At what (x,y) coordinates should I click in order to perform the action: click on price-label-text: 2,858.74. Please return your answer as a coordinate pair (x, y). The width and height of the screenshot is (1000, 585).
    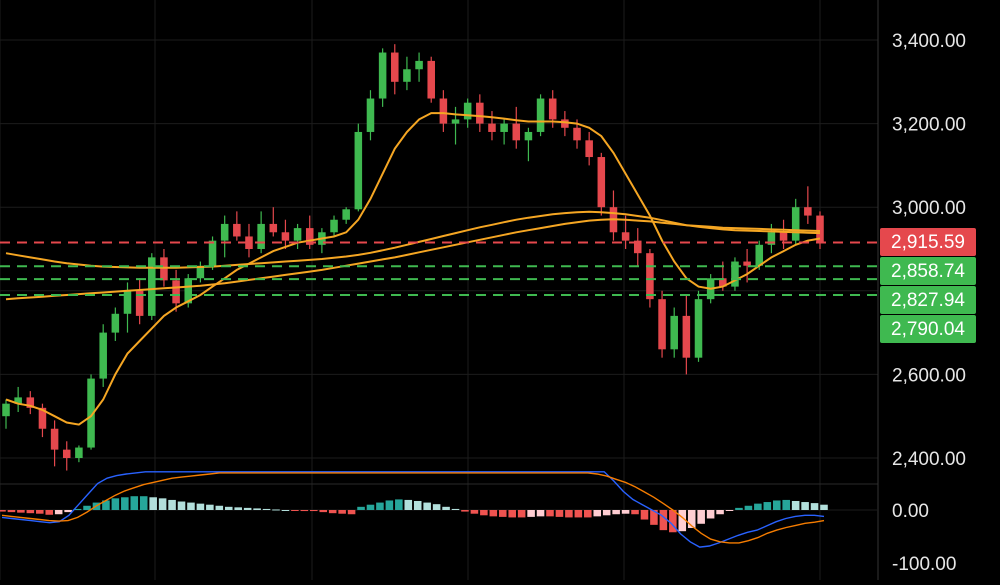
    Looking at the image, I should click on (928, 271).